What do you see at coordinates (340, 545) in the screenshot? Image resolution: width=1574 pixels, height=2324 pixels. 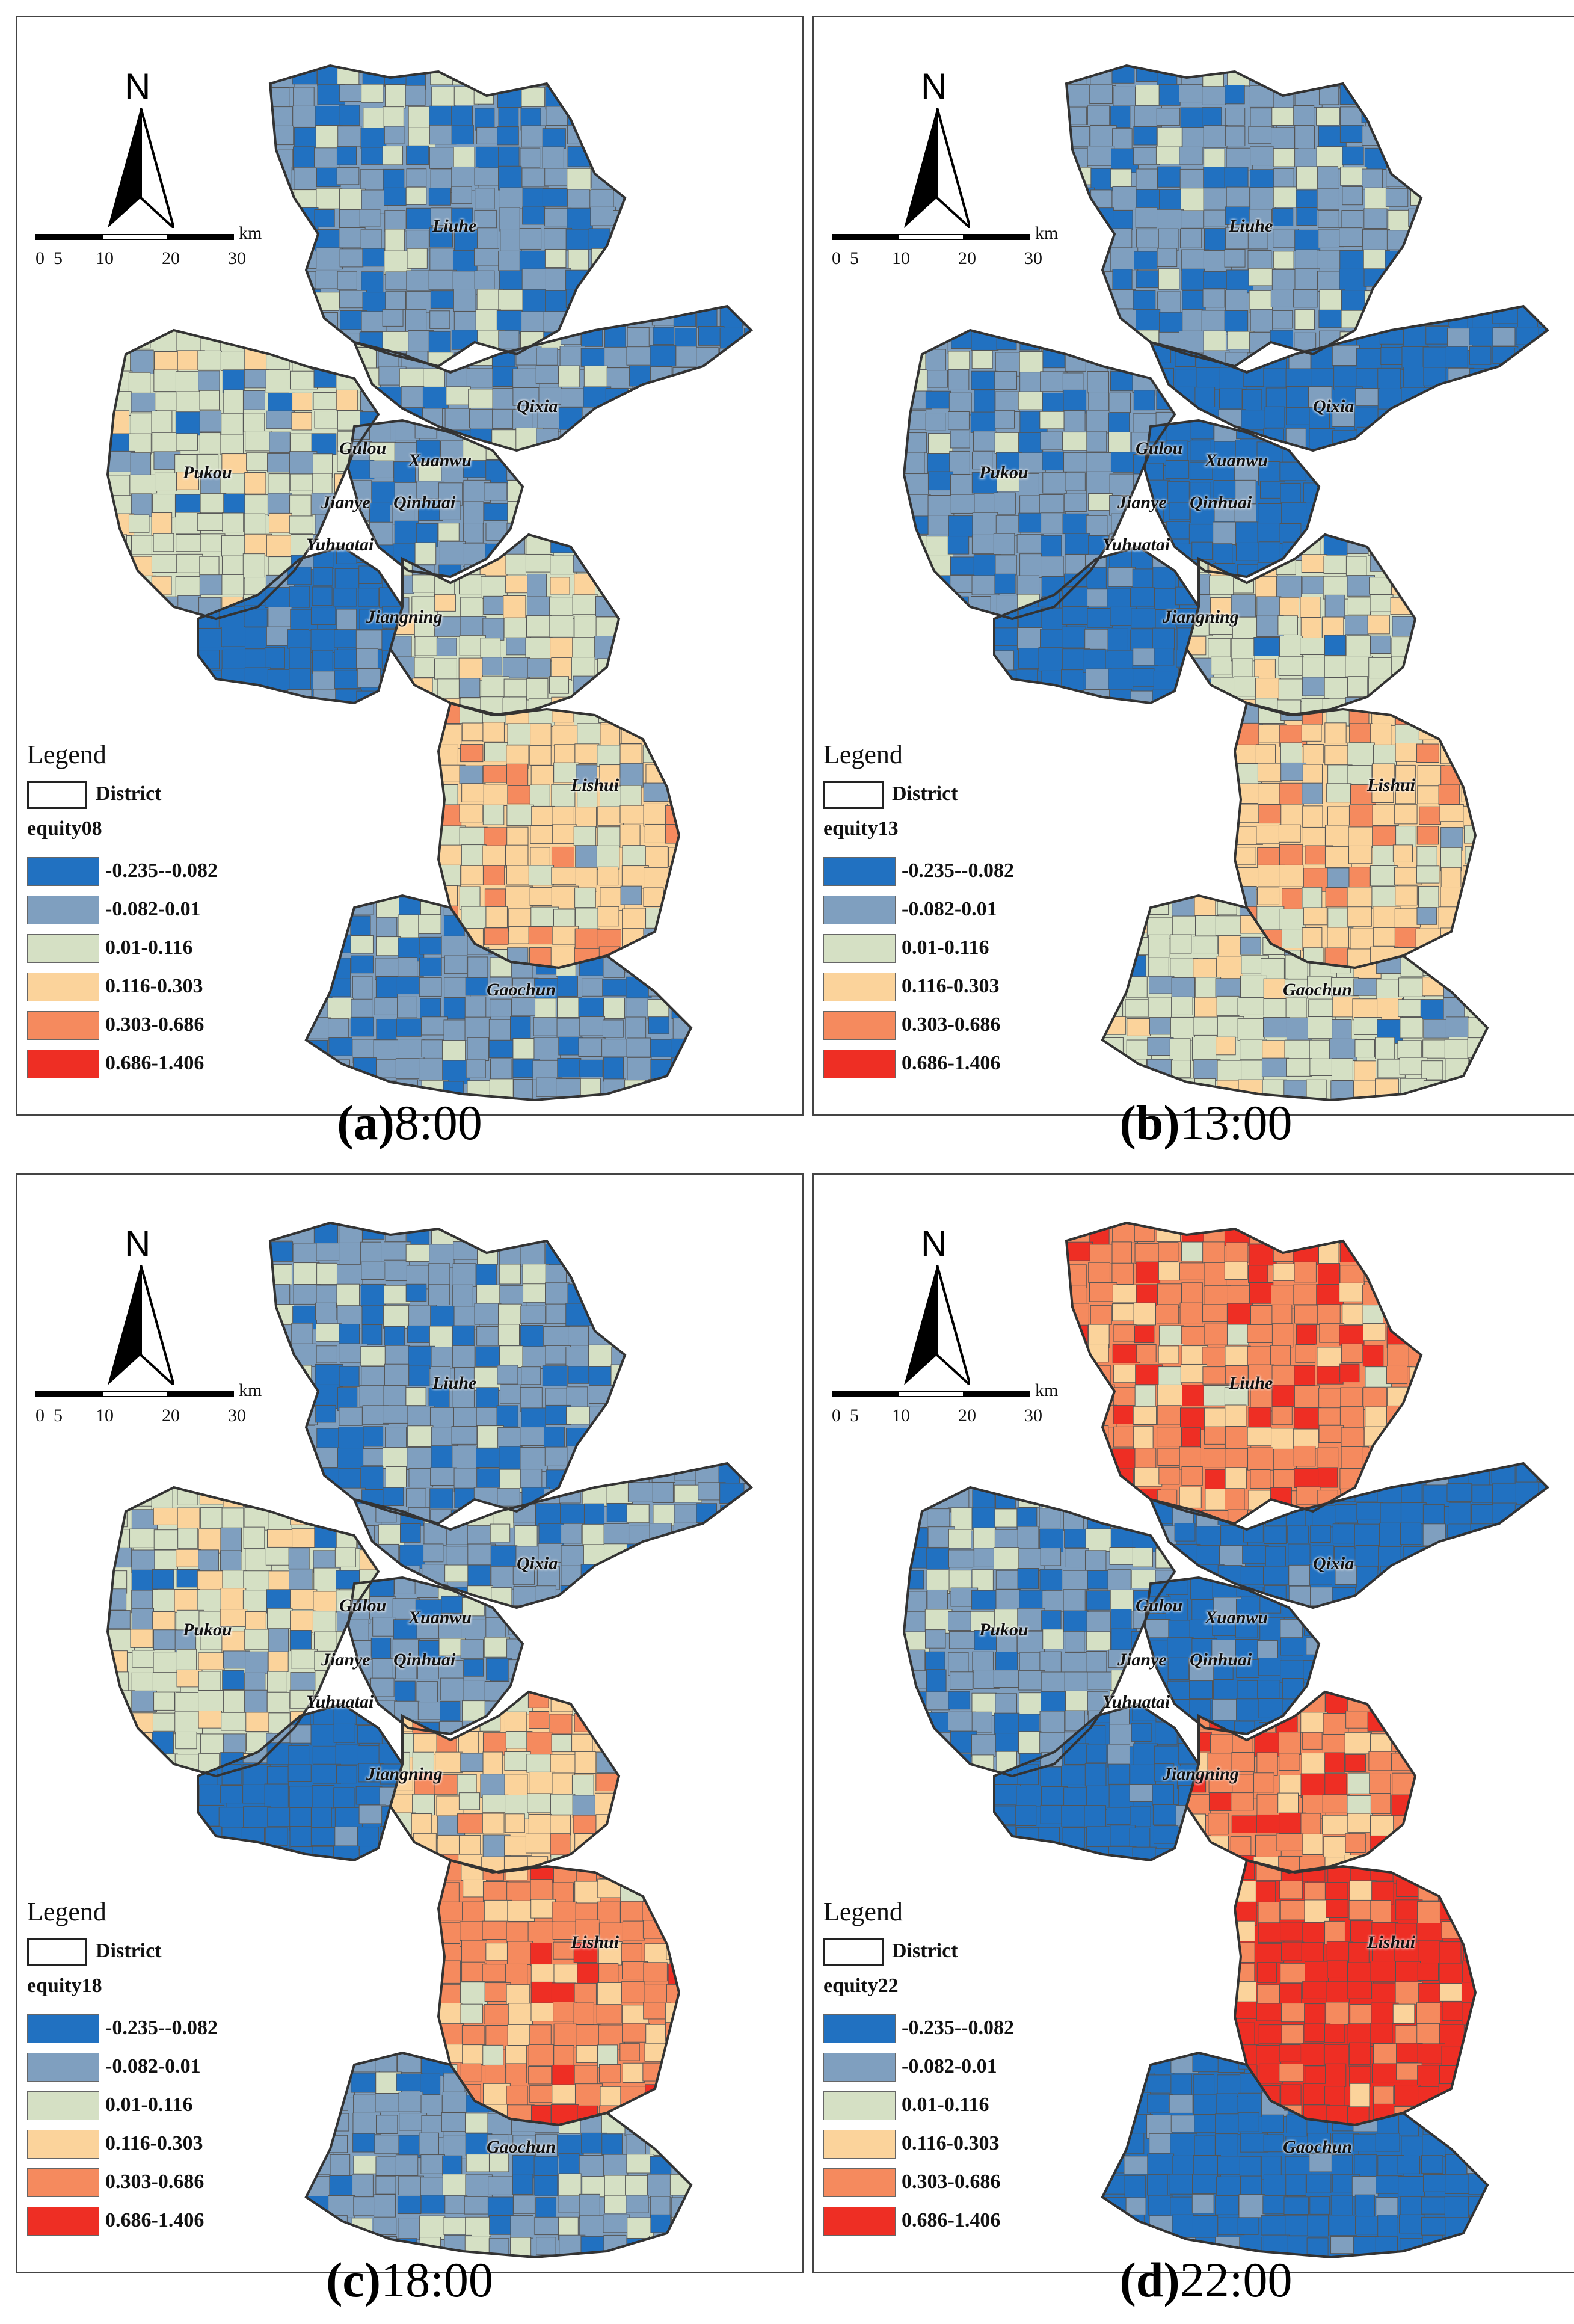 I see `district-label-yuhuatai: Yuhuatai` at bounding box center [340, 545].